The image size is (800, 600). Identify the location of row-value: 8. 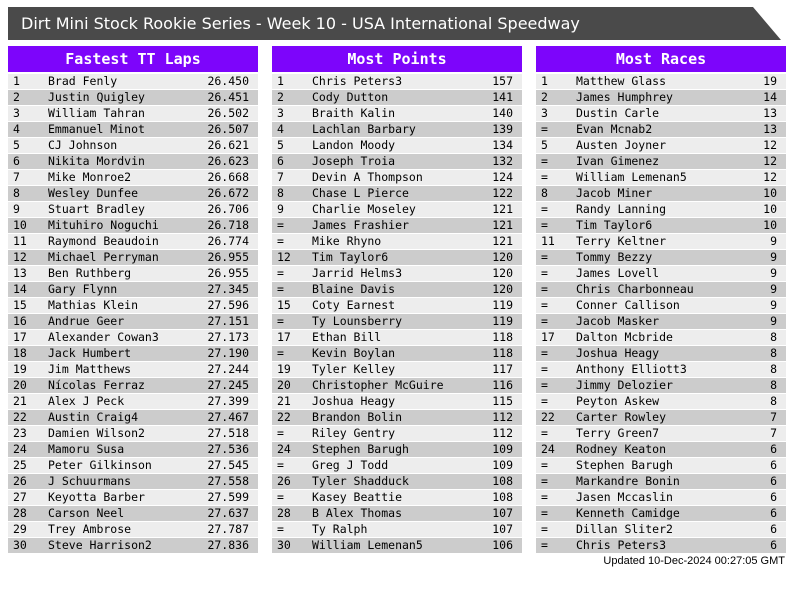
(773, 353).